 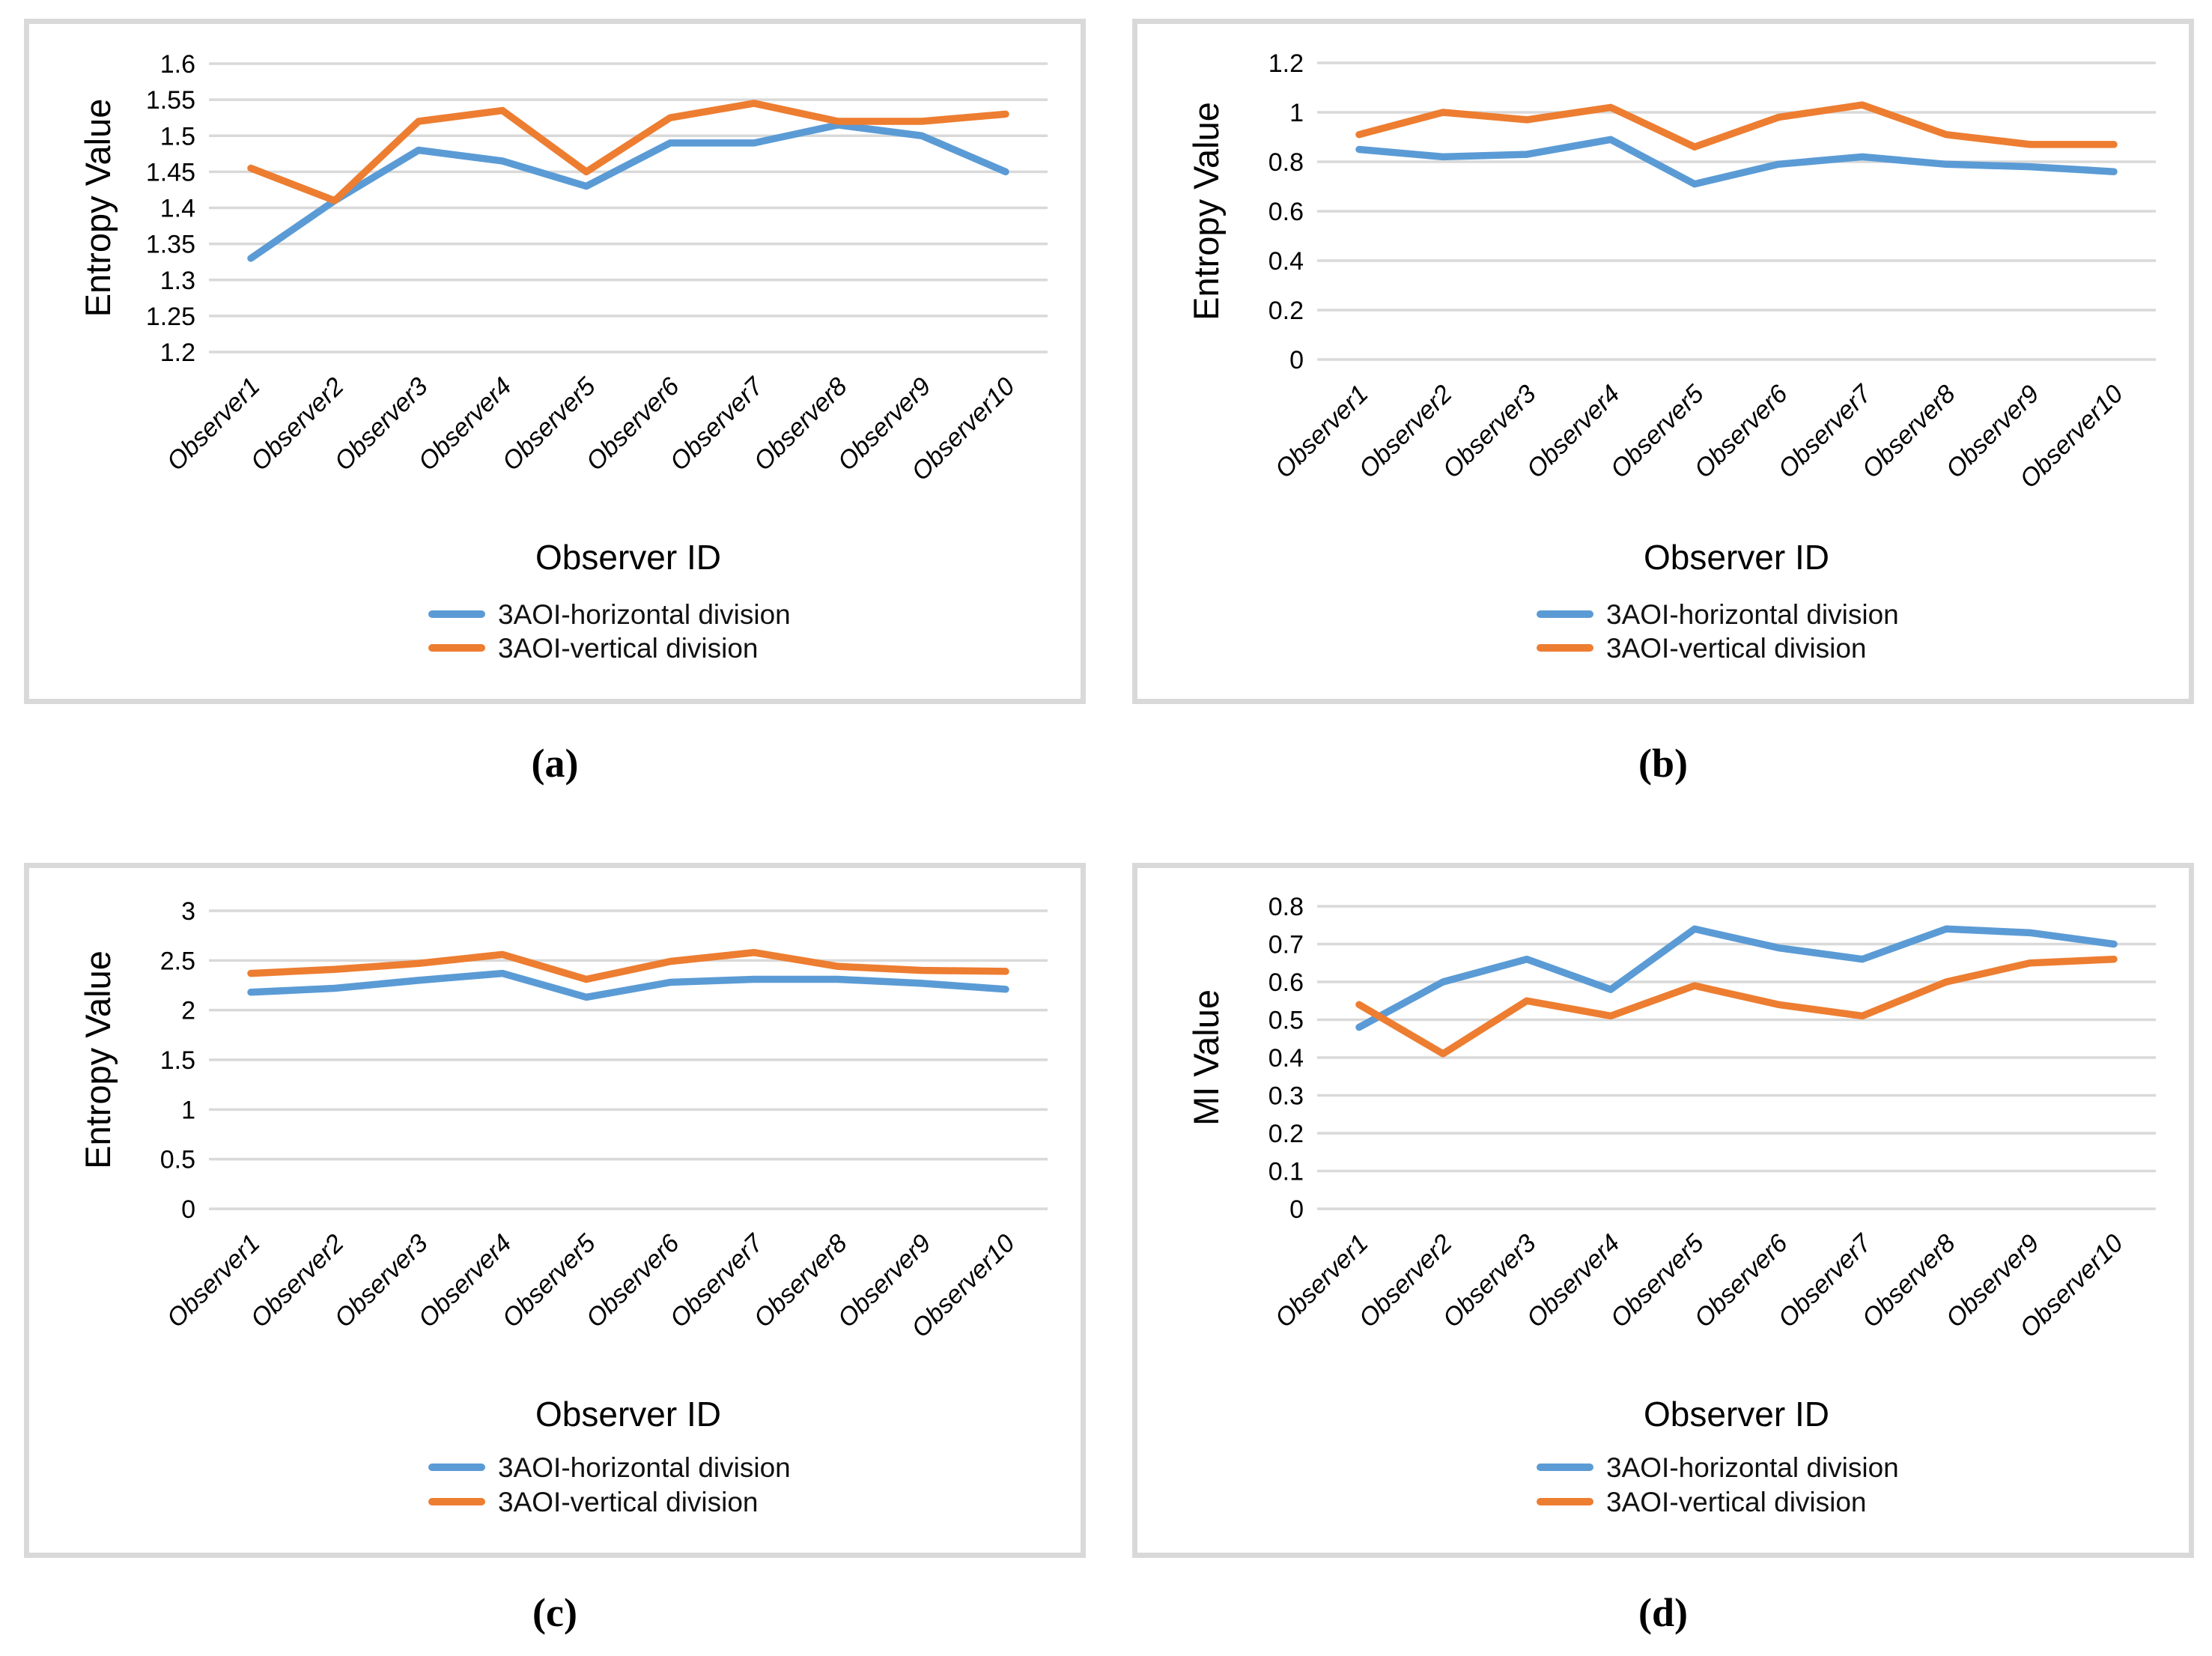 What do you see at coordinates (177, 281) in the screenshot?
I see `y-tick-label: 1.3` at bounding box center [177, 281].